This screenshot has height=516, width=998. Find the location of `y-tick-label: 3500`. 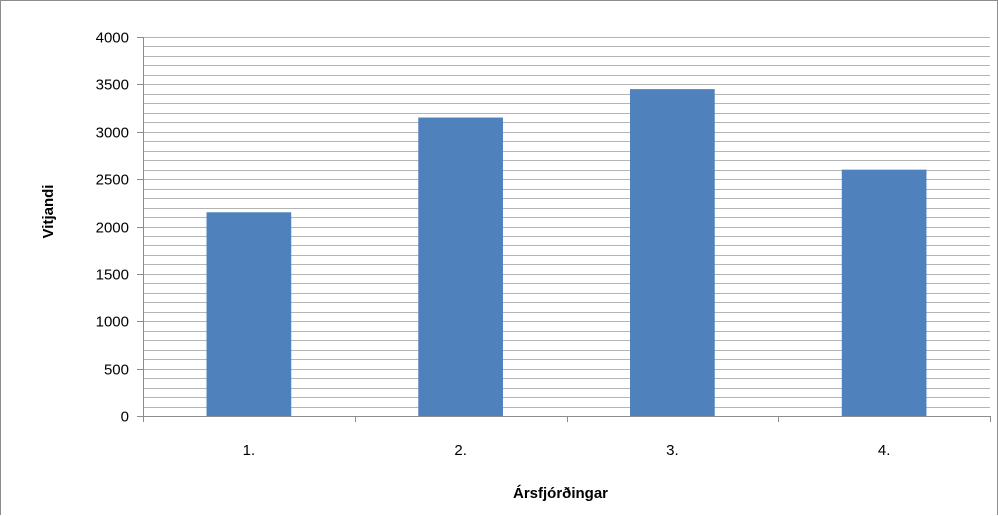

y-tick-label: 3500 is located at coordinates (112, 85).